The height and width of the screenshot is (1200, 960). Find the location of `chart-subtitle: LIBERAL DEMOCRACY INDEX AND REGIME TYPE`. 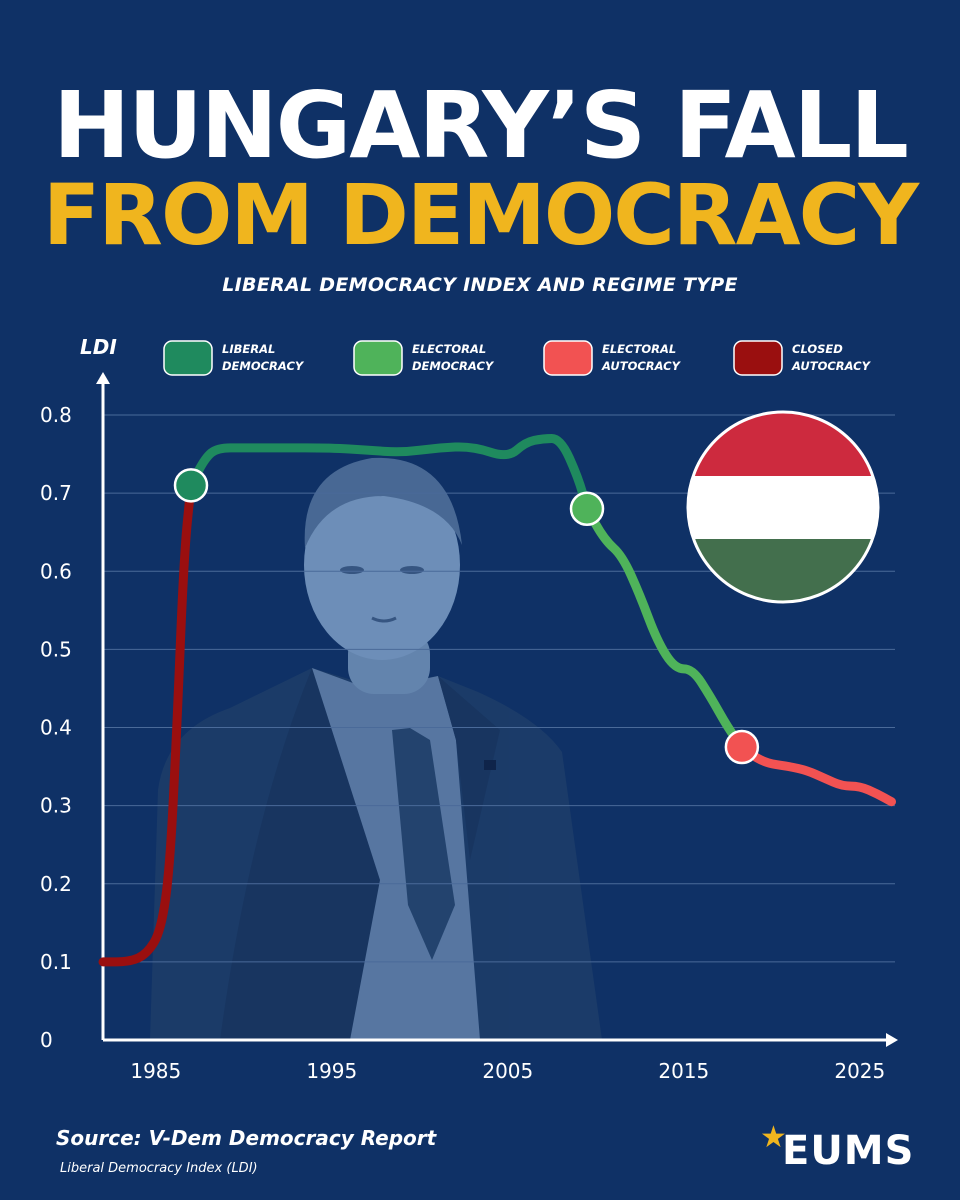

chart-subtitle: LIBERAL DEMOCRACY INDEX AND REGIME TYPE is located at coordinates (480, 285).